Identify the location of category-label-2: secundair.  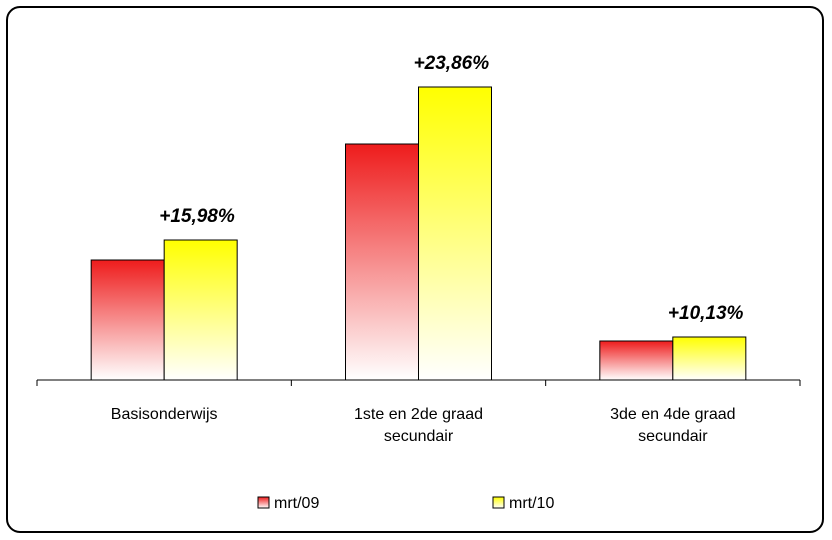
(673, 436).